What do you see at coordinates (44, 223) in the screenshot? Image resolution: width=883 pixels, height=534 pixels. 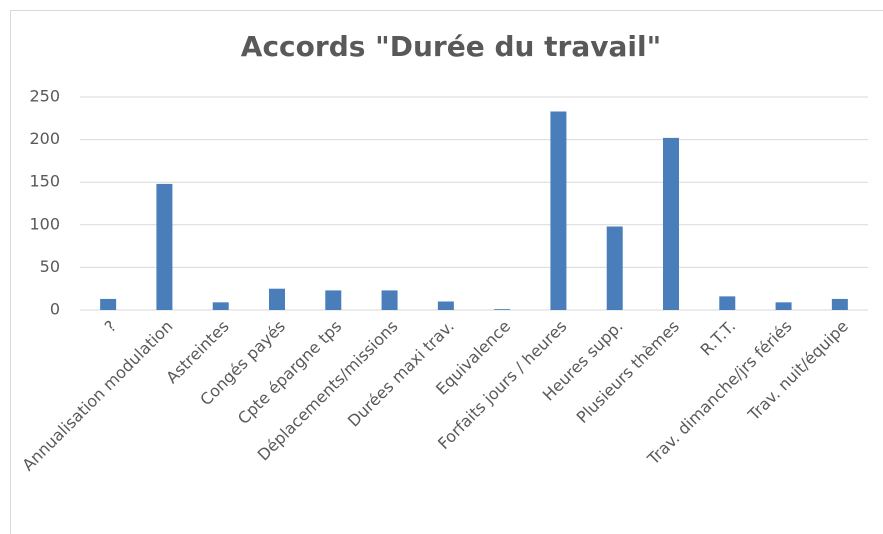 I see `y-tick-label: 100` at bounding box center [44, 223].